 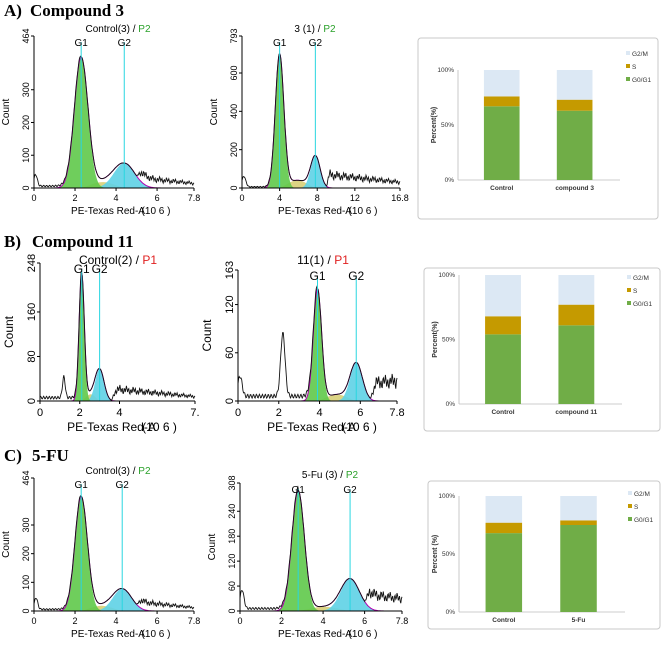 I want to click on panel-title-sample: 11(1) /, so click(x=315, y=260).